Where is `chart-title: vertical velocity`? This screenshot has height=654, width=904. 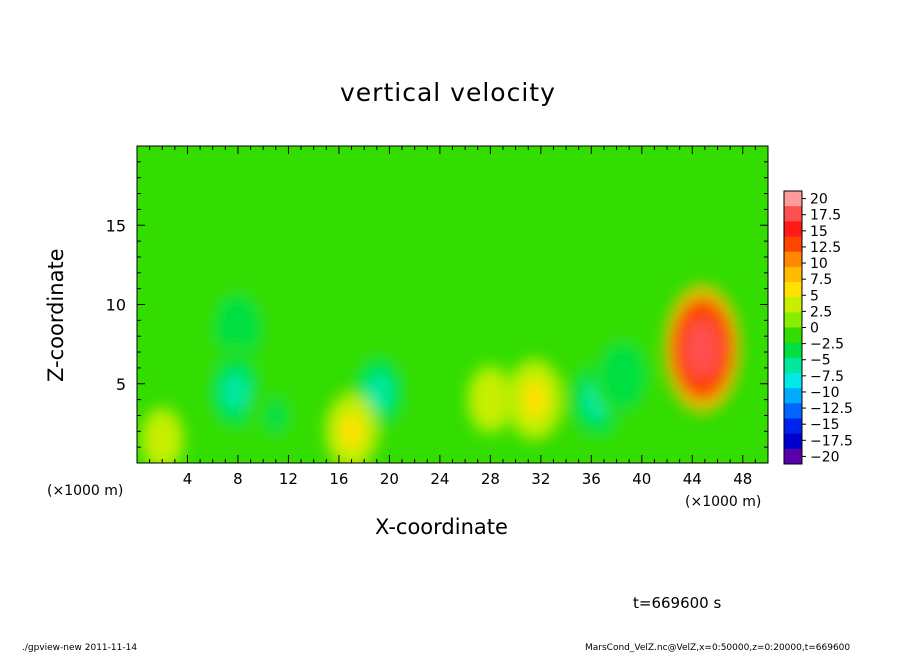
chart-title: vertical velocity is located at coordinates (448, 92).